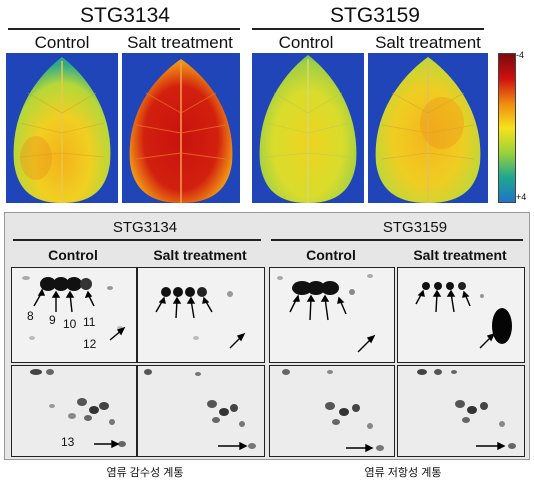 This screenshot has height=488, width=534. What do you see at coordinates (415, 227) in the screenshot?
I see `genotype-label-stg3159-bottom: STG3159` at bounding box center [415, 227].